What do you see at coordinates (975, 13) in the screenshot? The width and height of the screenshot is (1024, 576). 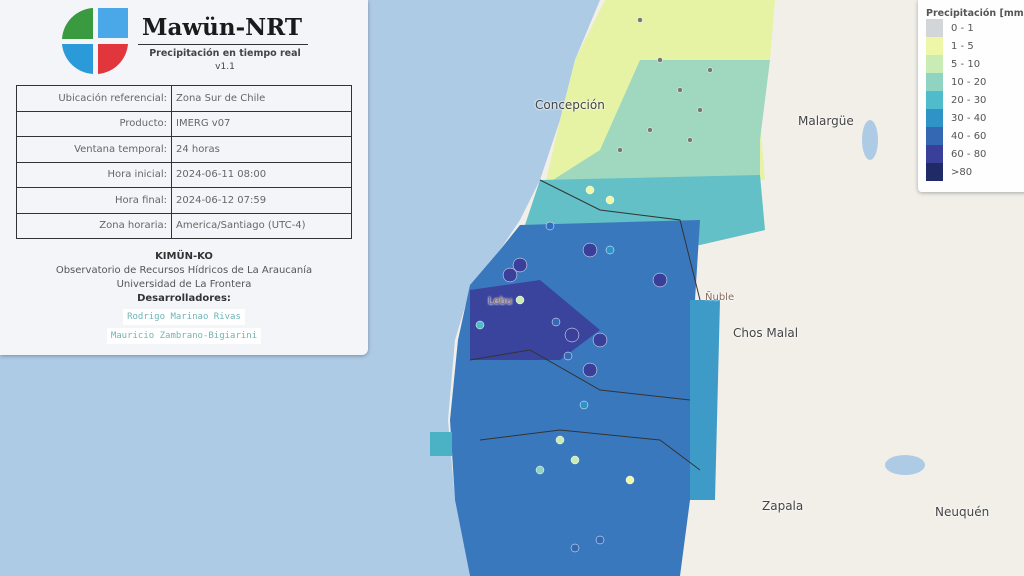 I see `legend-title: Precipitación [mm]` at bounding box center [975, 13].